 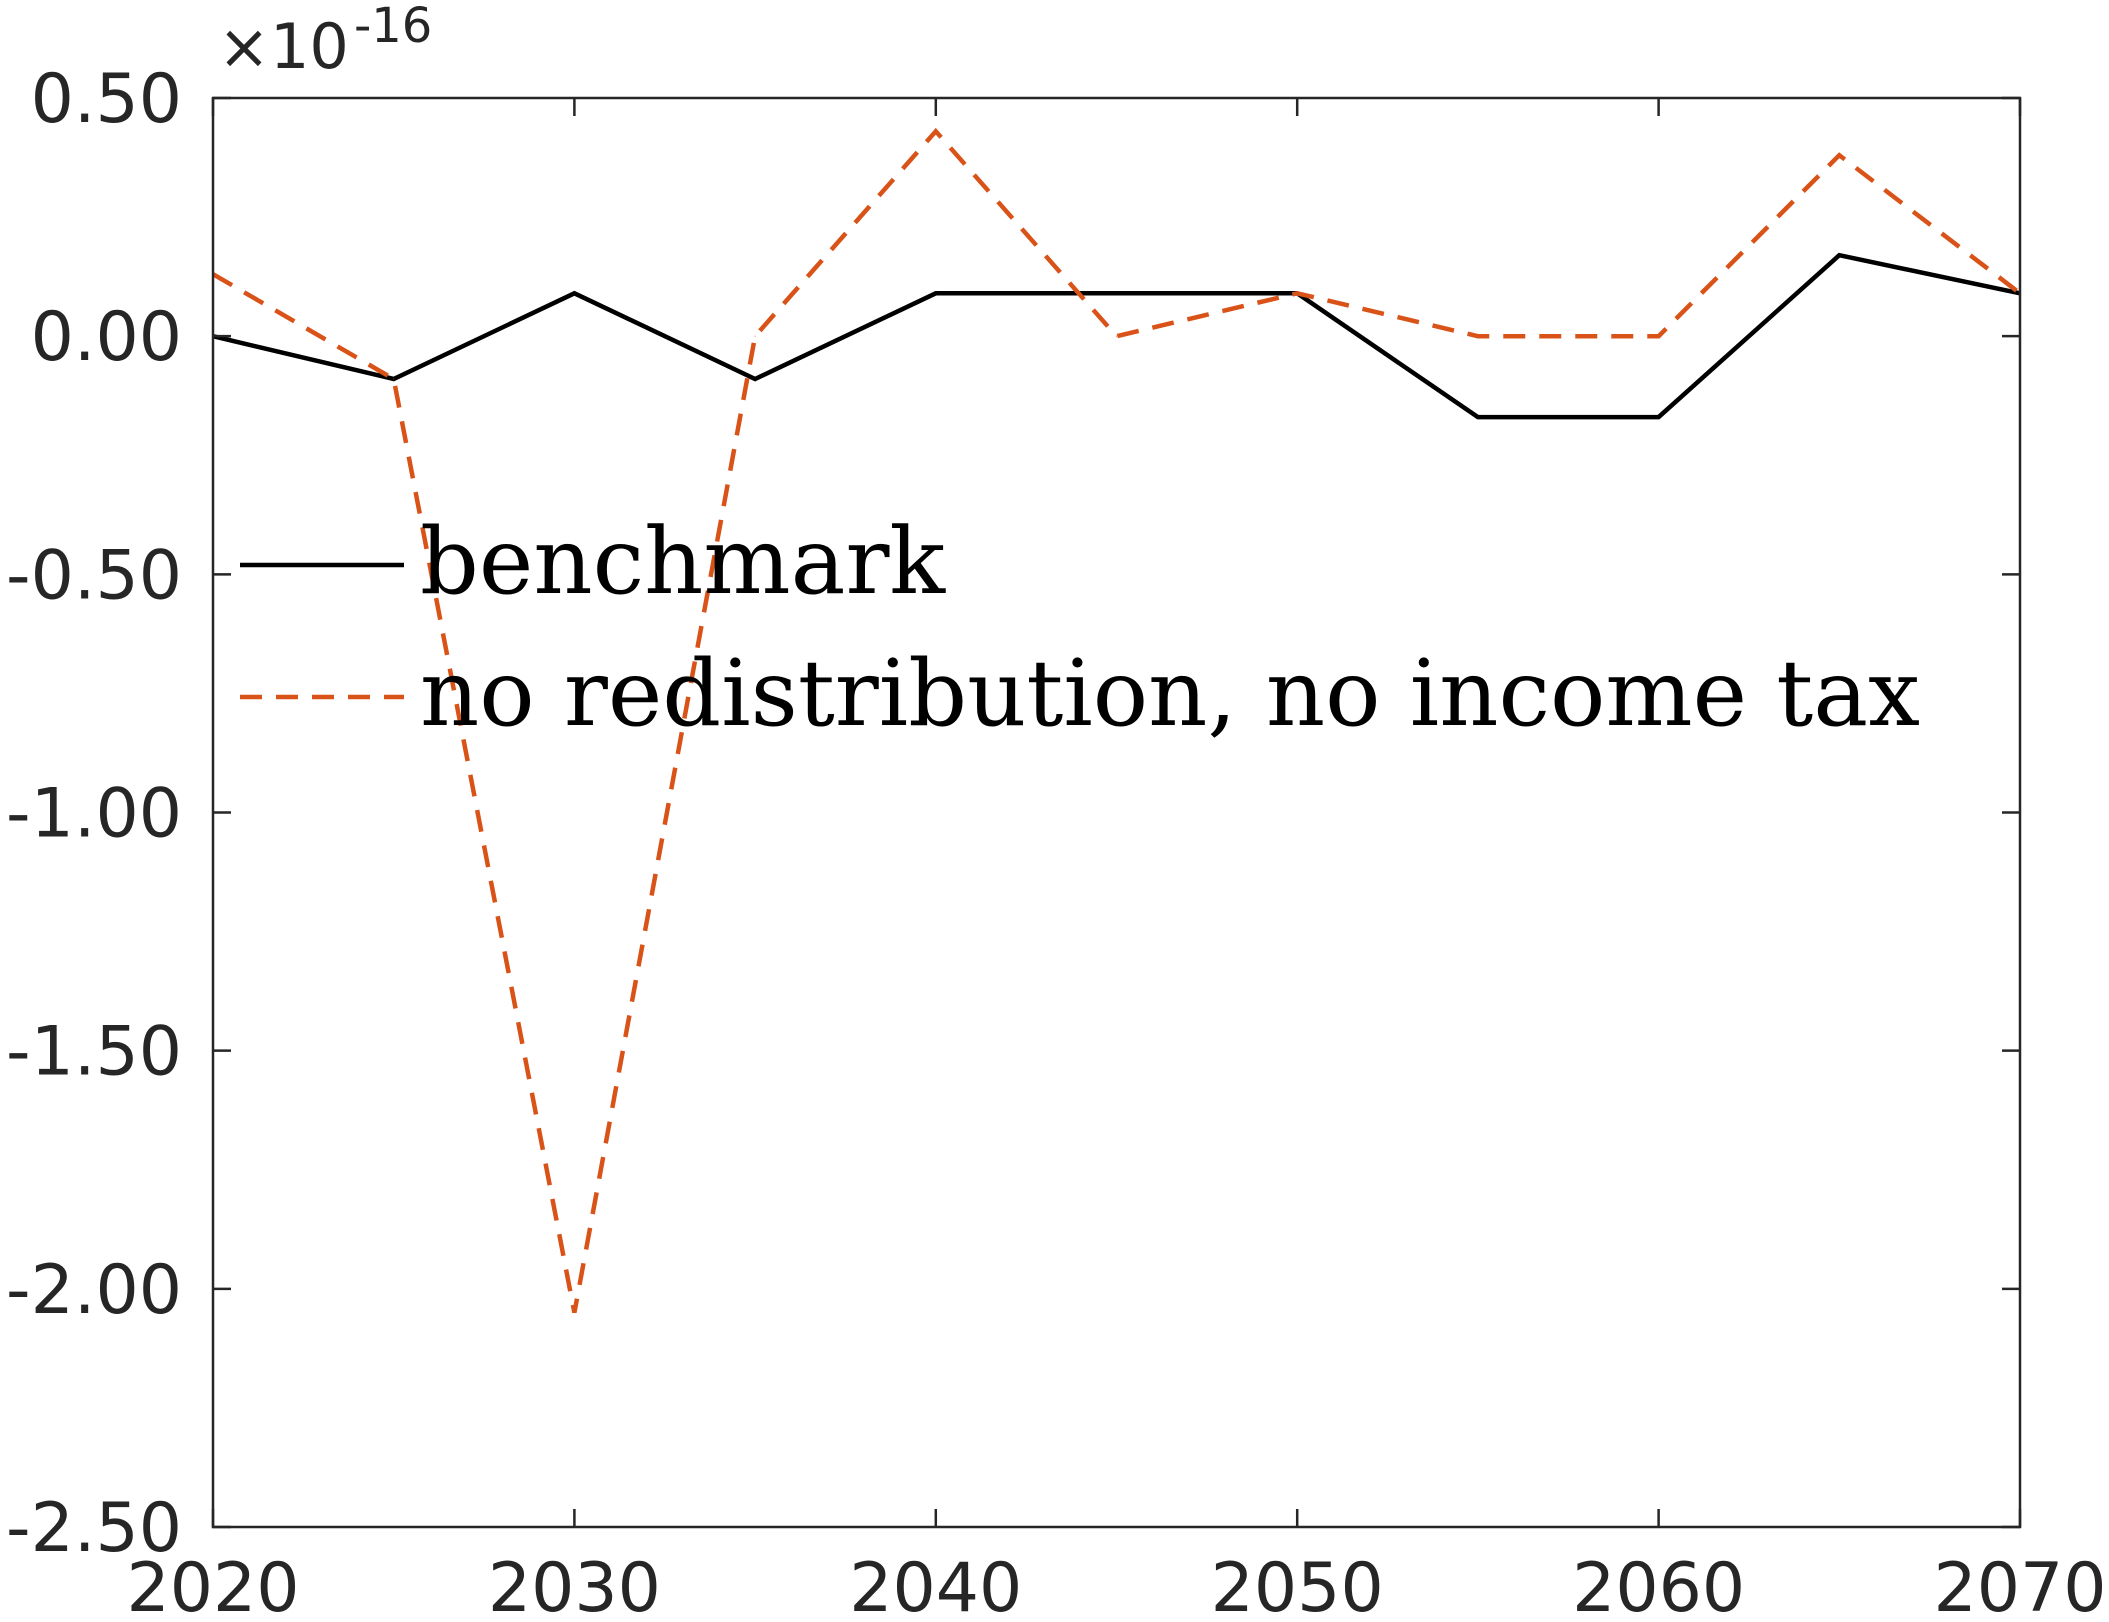 I want to click on y-tick-label: -2.50, so click(x=94, y=1528).